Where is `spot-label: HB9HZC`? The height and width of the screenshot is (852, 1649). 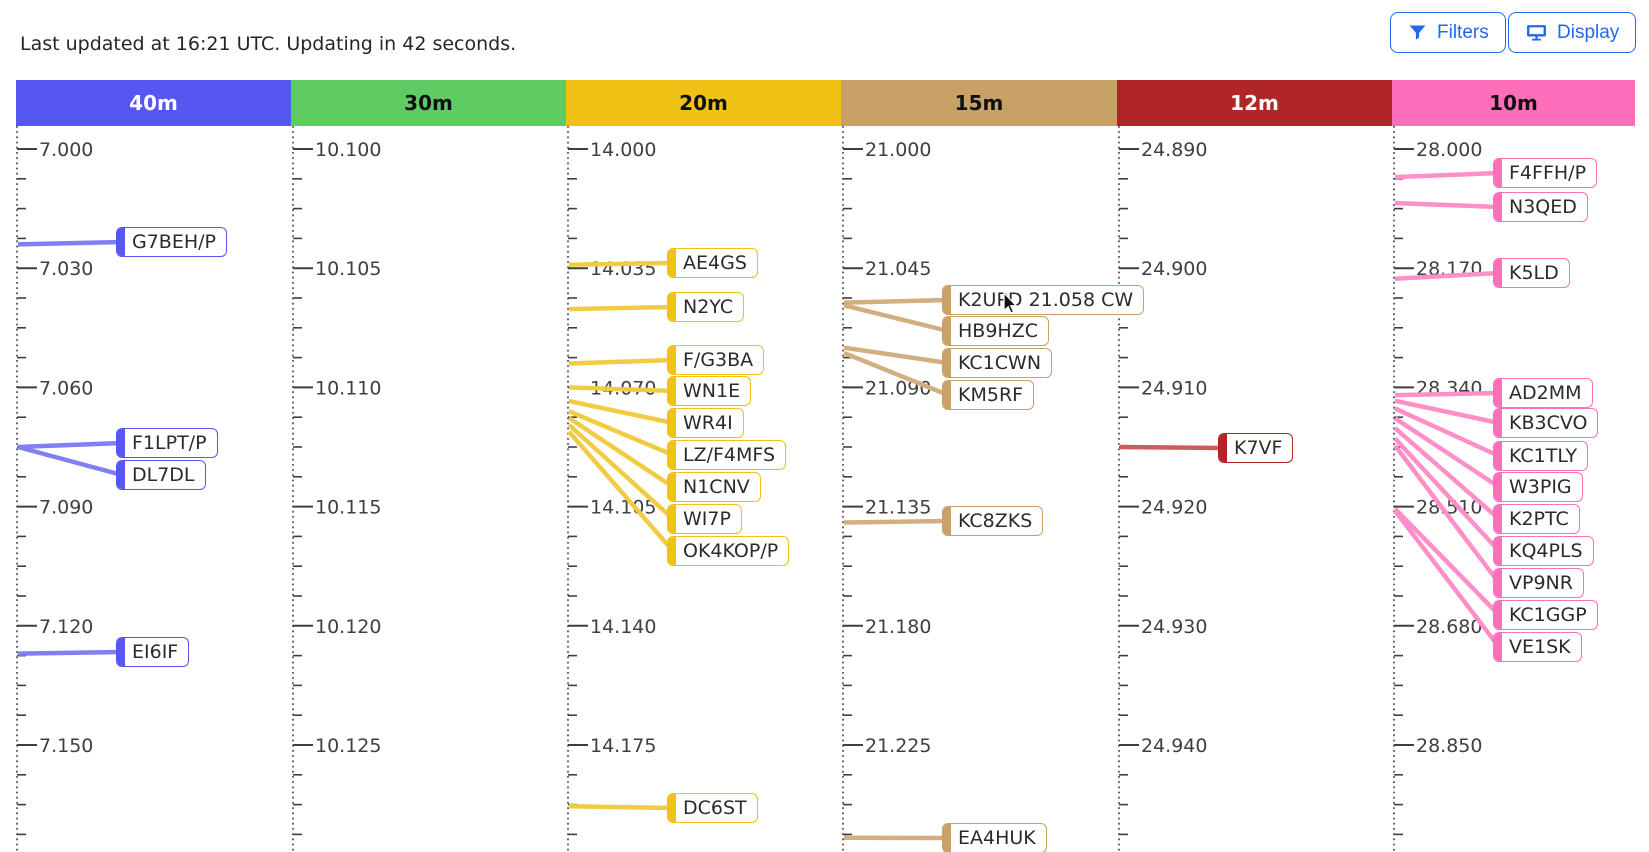 spot-label: HB9HZC is located at coordinates (995, 331).